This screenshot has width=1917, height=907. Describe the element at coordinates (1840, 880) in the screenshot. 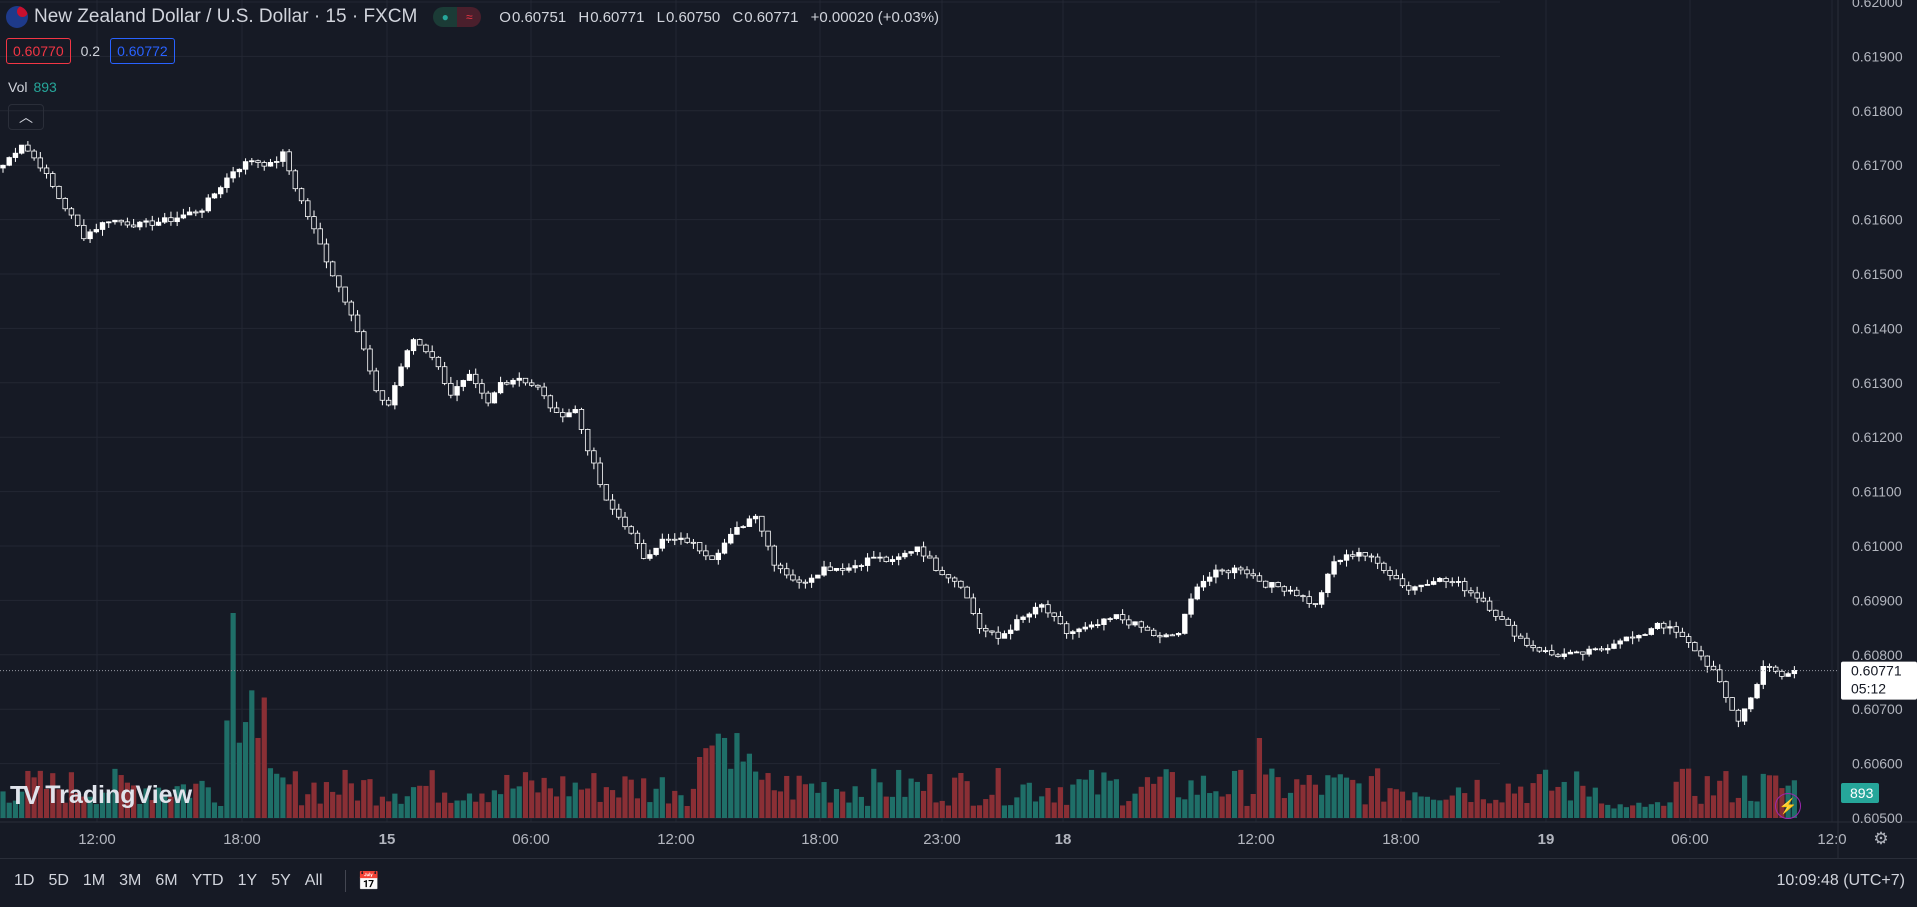

I see `clock-timezone: 10:09:48 (UTC+7)` at that location.